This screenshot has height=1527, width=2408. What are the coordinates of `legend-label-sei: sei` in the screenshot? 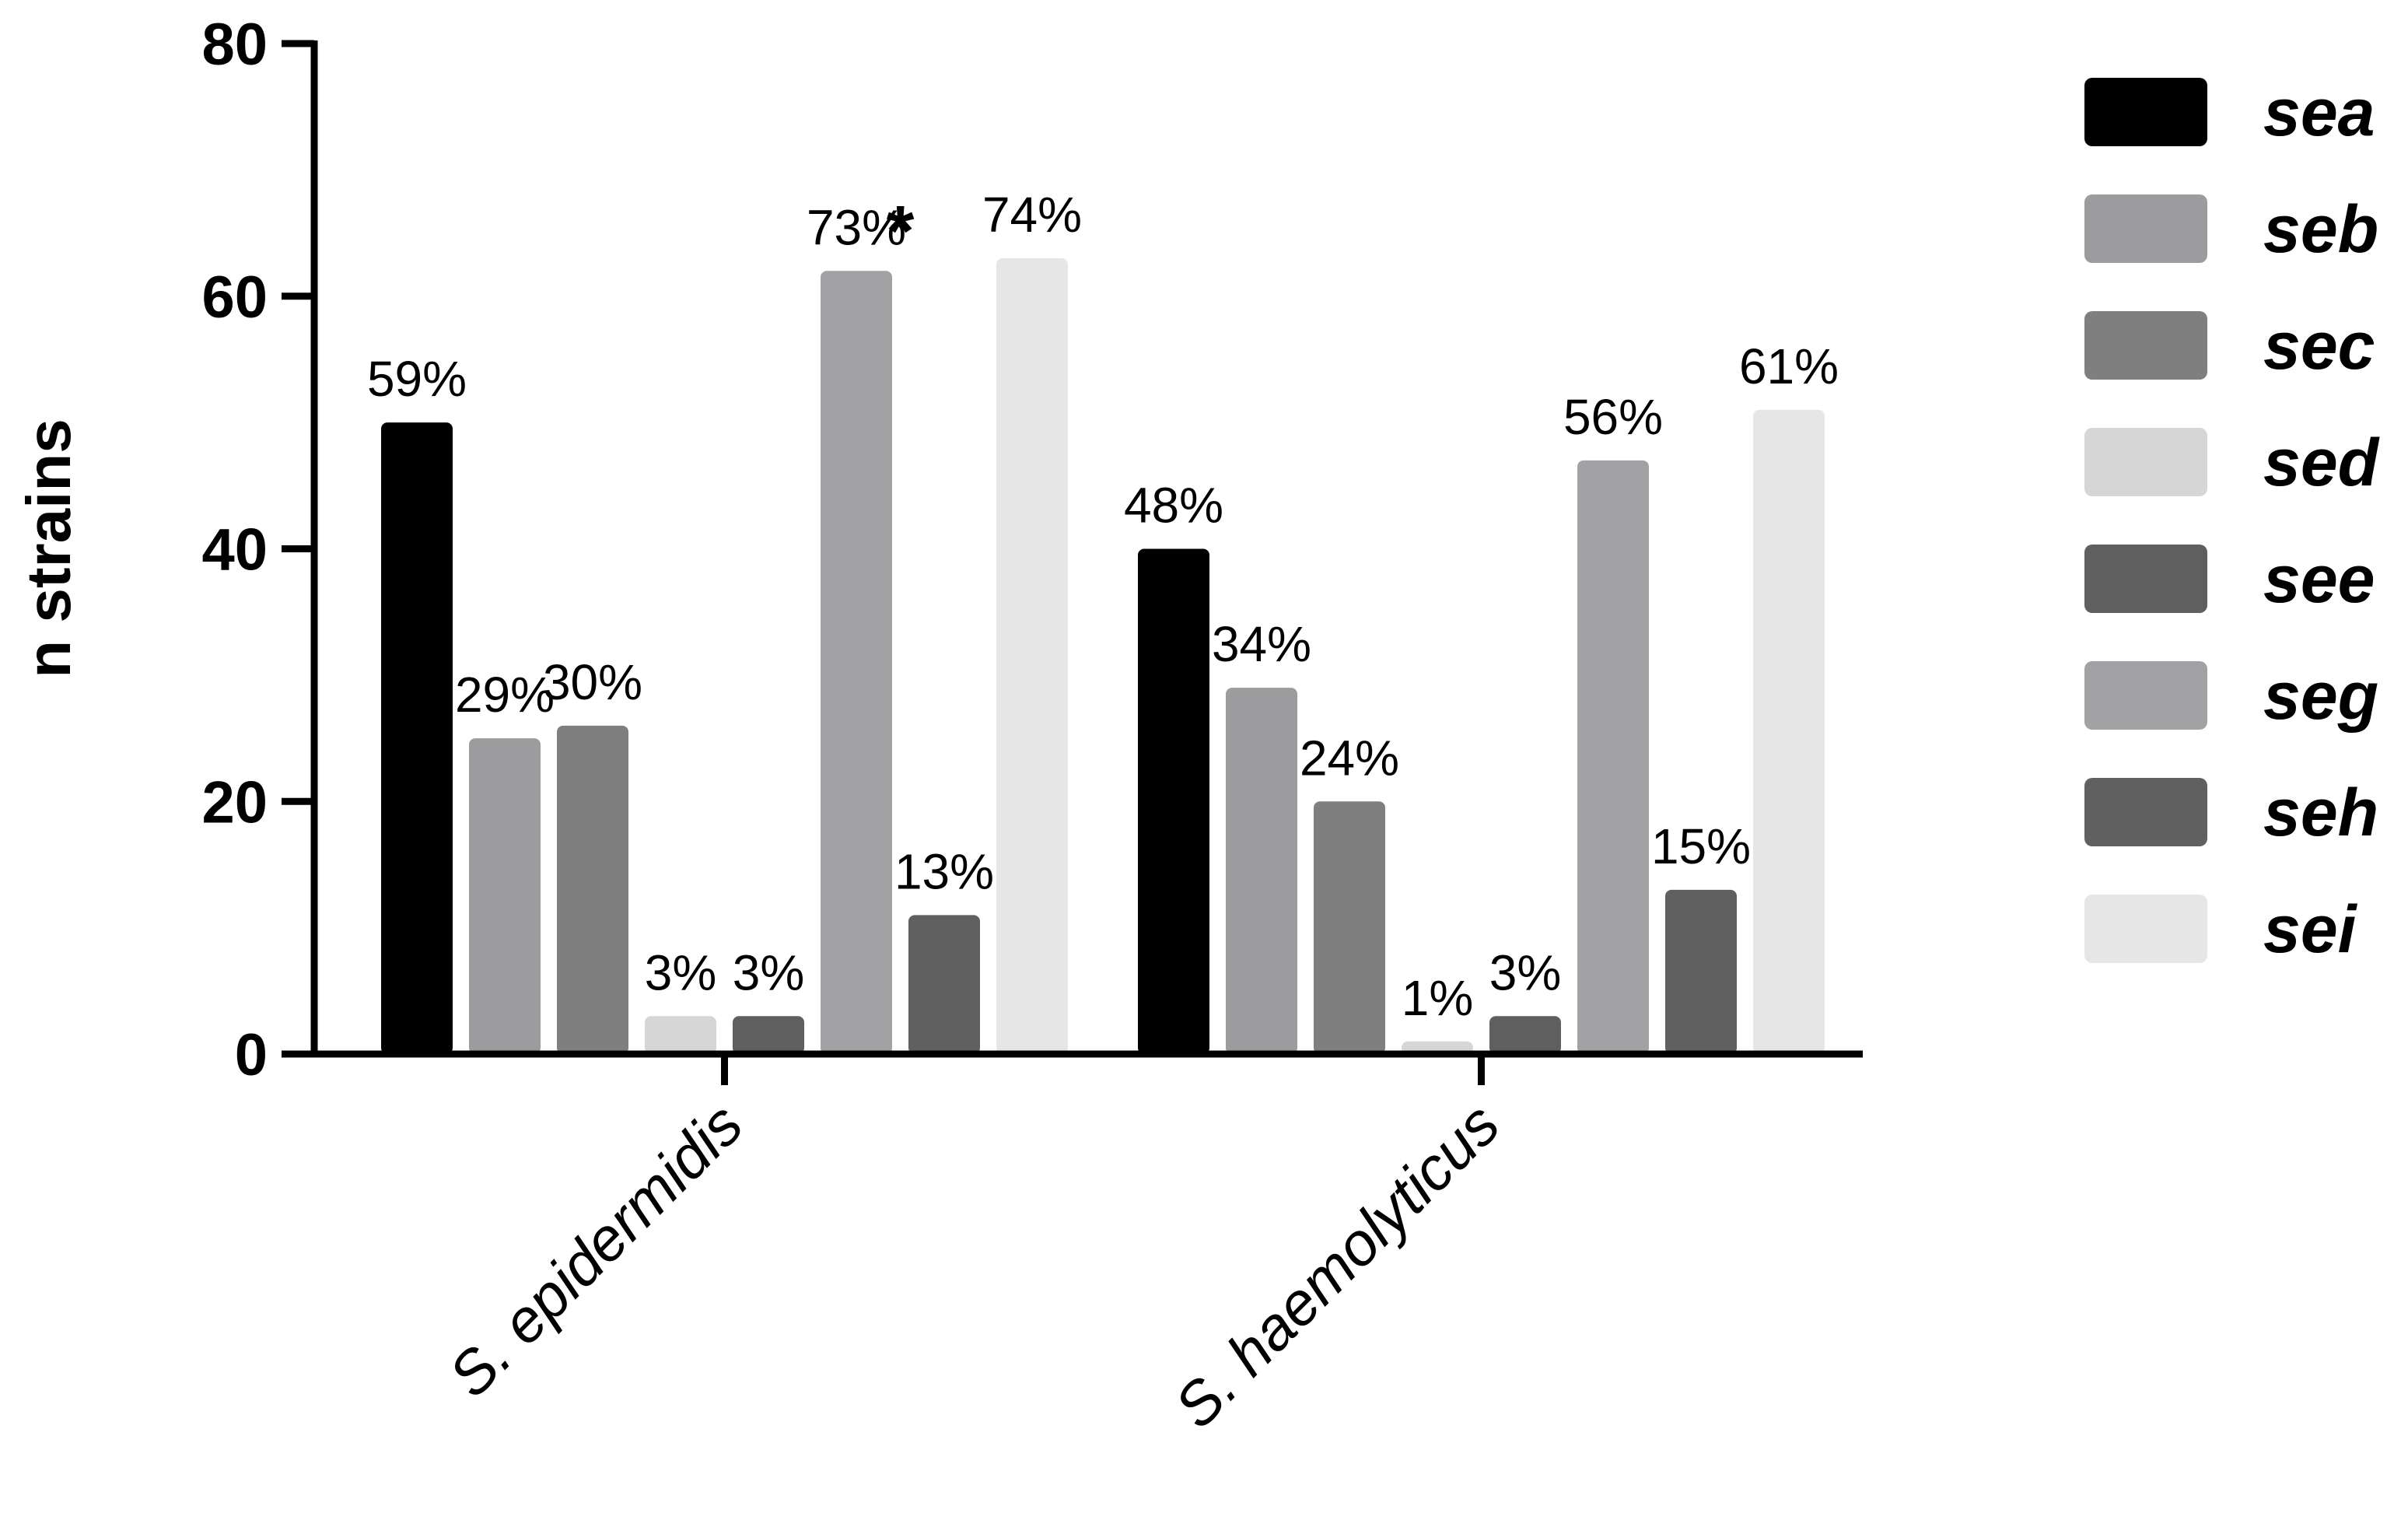 It's located at (2310, 930).